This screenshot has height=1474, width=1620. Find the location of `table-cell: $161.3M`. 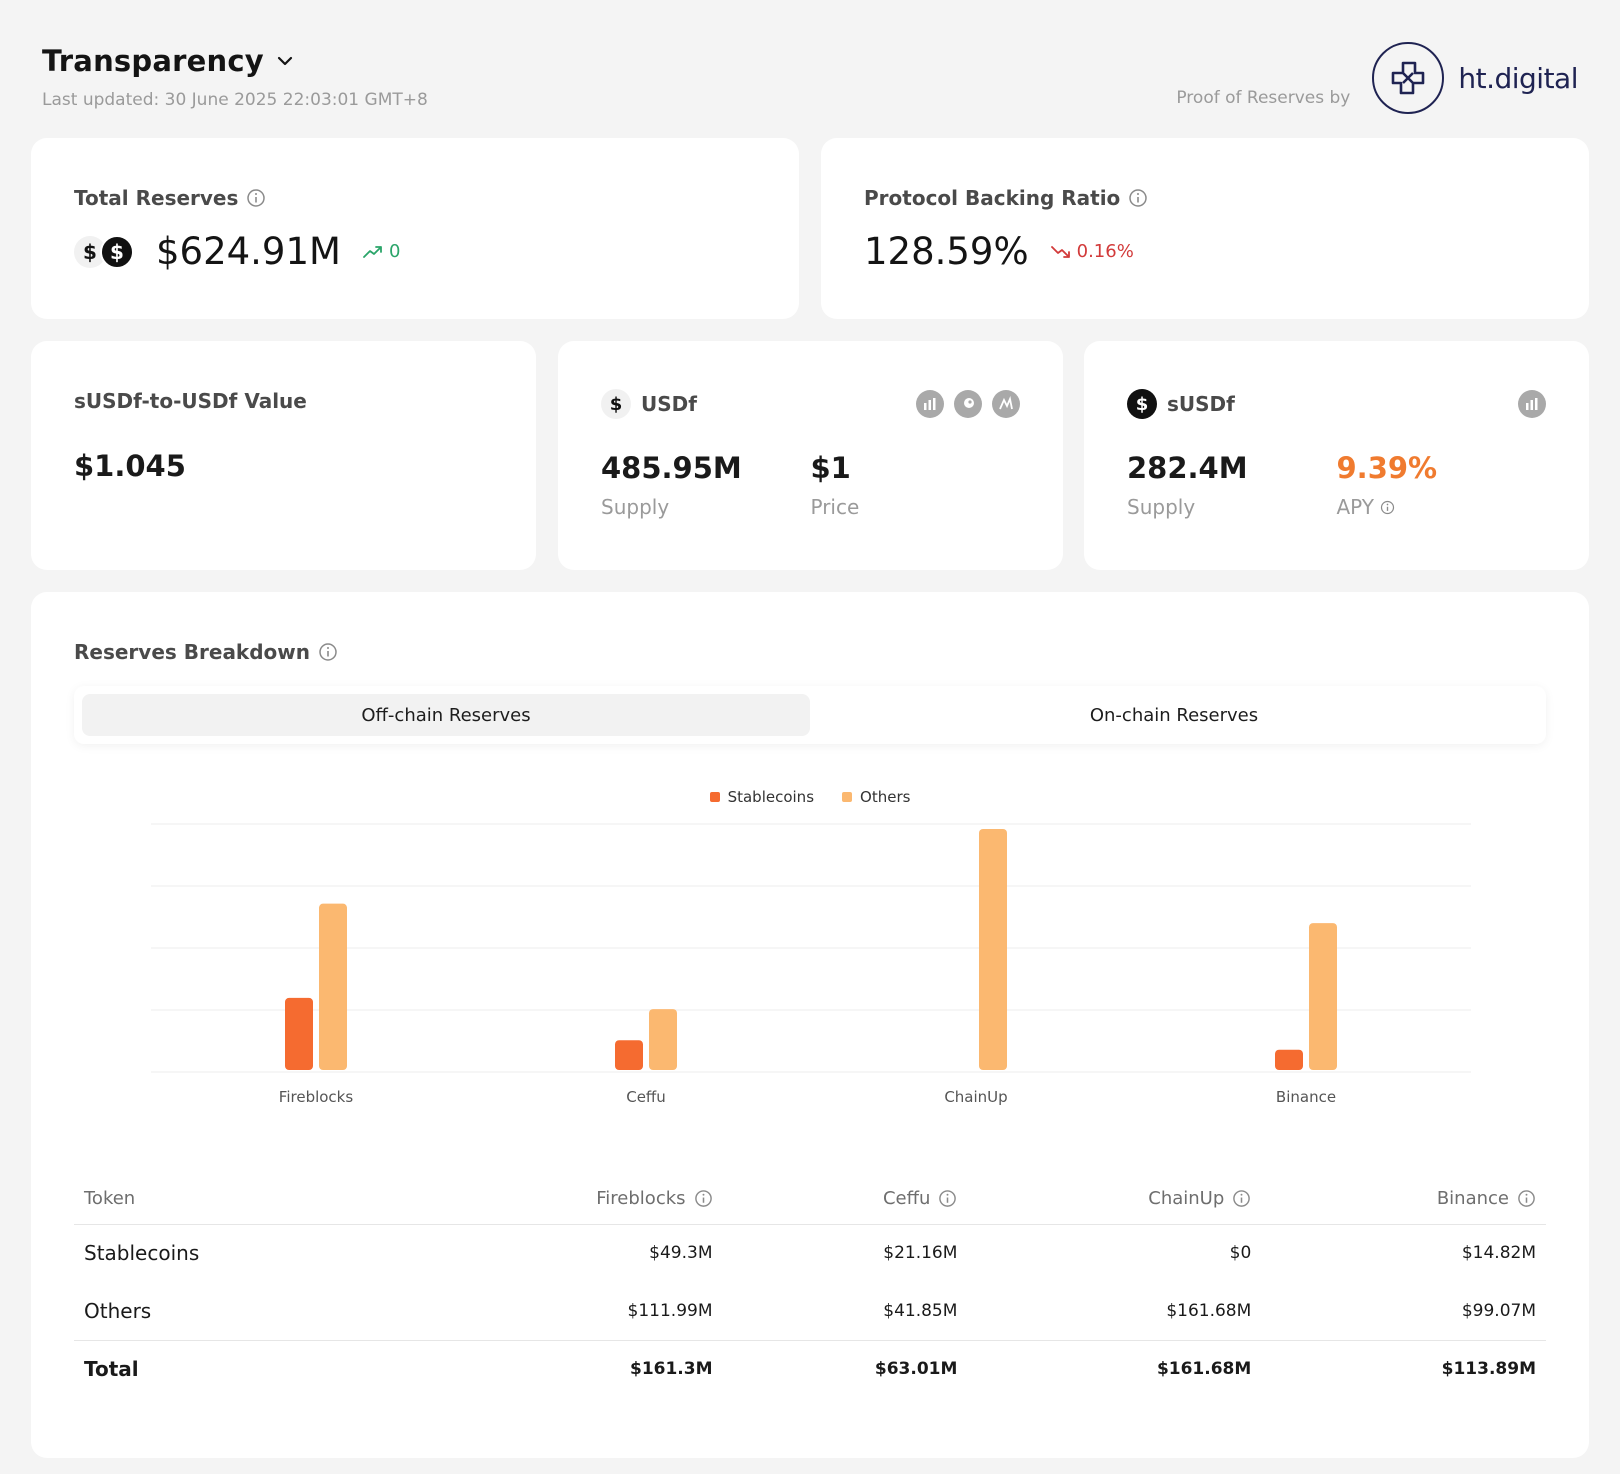

table-cell: $161.3M is located at coordinates (560, 1368).